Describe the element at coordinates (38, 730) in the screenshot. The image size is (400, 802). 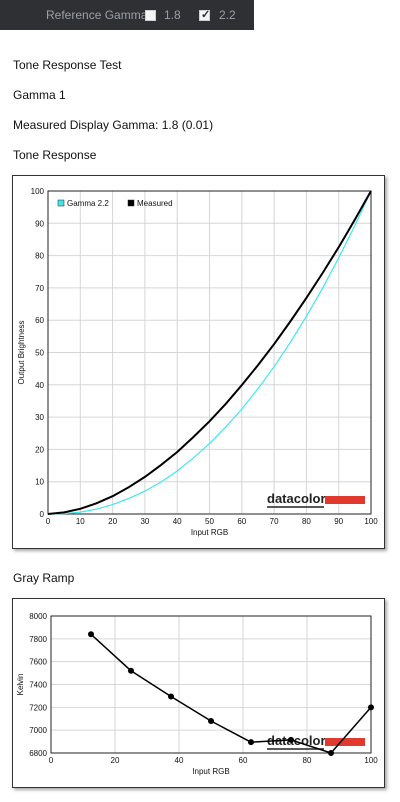
I see `y-tick-label: 7000` at that location.